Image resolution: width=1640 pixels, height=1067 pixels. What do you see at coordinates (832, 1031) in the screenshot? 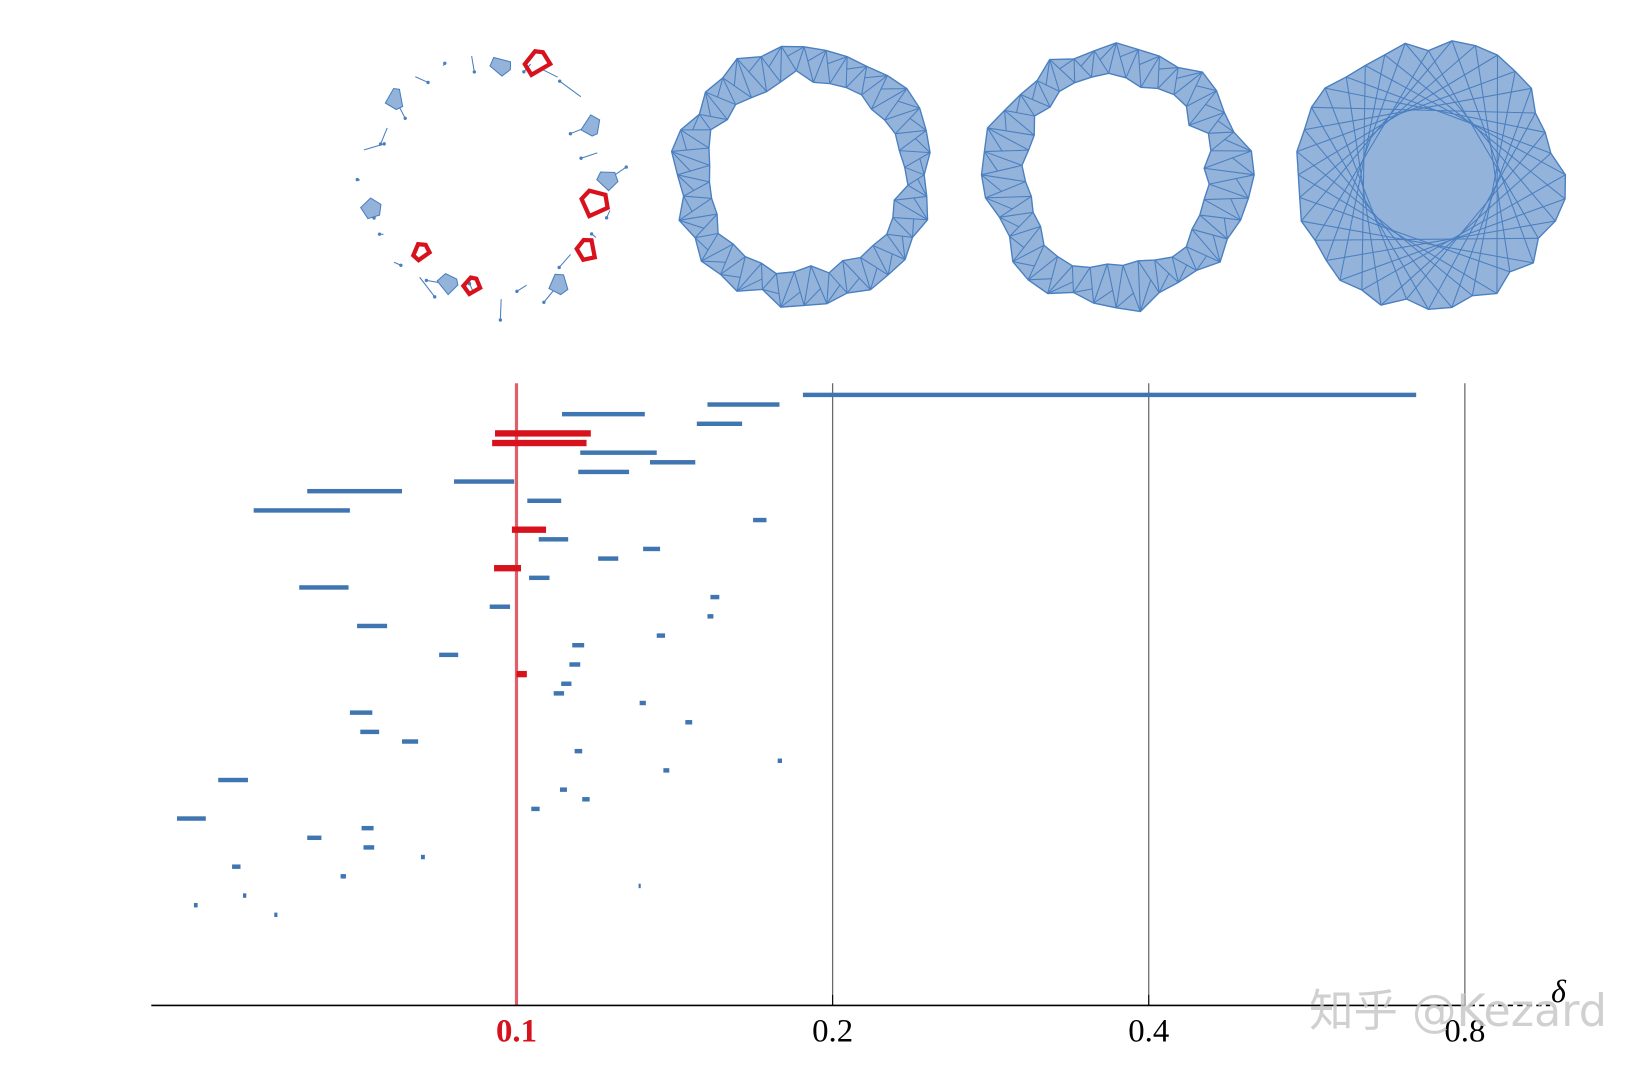
I see `x-tick-label: 0.2` at bounding box center [832, 1031].